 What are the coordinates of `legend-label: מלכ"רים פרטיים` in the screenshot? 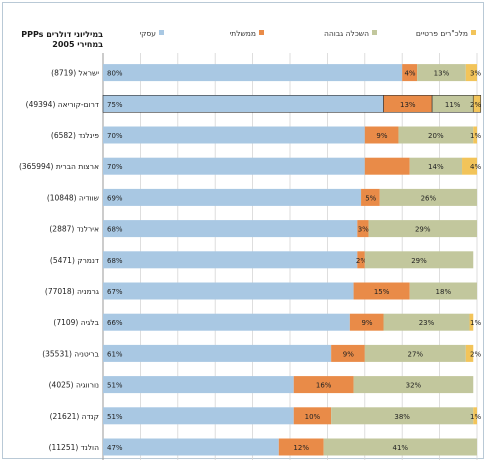 It's located at (442, 33).